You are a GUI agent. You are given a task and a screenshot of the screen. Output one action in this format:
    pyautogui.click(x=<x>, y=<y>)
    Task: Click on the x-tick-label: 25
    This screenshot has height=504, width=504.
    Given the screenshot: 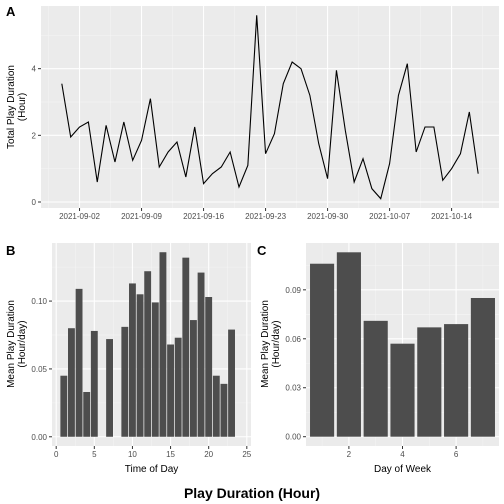 What is the action you would take?
    pyautogui.click(x=246, y=454)
    